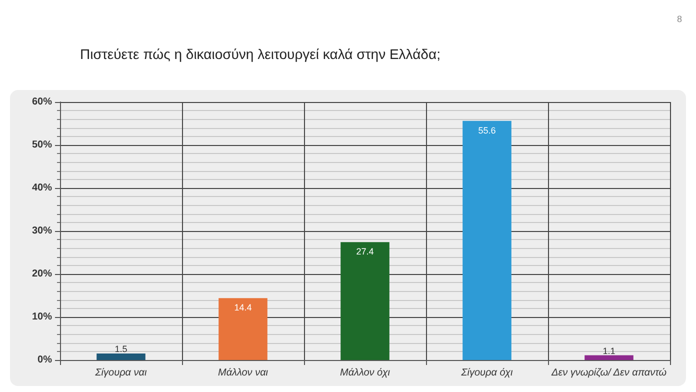 This screenshot has height=392, width=696. I want to click on y-tick-label: 0%, so click(45, 360).